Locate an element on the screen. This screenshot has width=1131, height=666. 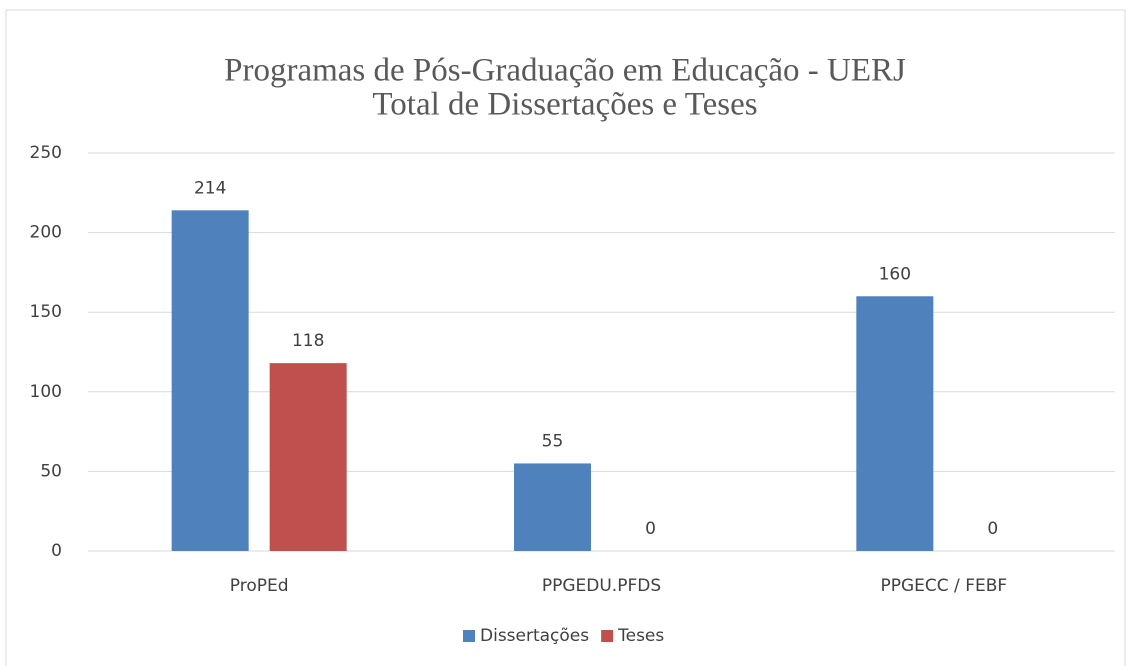
data-label: 55 is located at coordinates (553, 441).